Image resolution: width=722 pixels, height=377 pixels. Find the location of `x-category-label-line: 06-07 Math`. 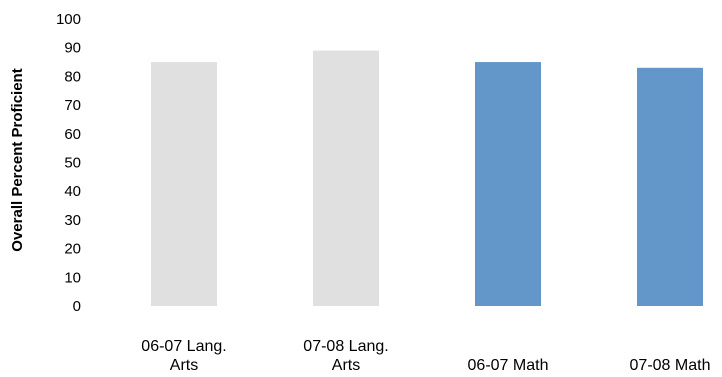

x-category-label-line: 06-07 Math is located at coordinates (508, 365).